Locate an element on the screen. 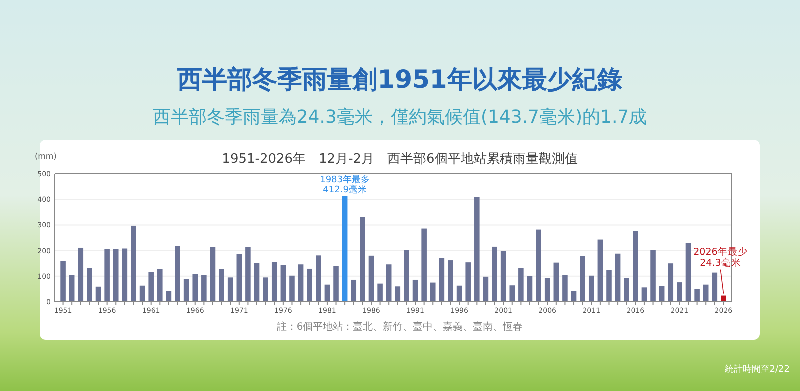 This screenshot has height=391, width=800. y-axis-title: (mm) is located at coordinates (46, 156).